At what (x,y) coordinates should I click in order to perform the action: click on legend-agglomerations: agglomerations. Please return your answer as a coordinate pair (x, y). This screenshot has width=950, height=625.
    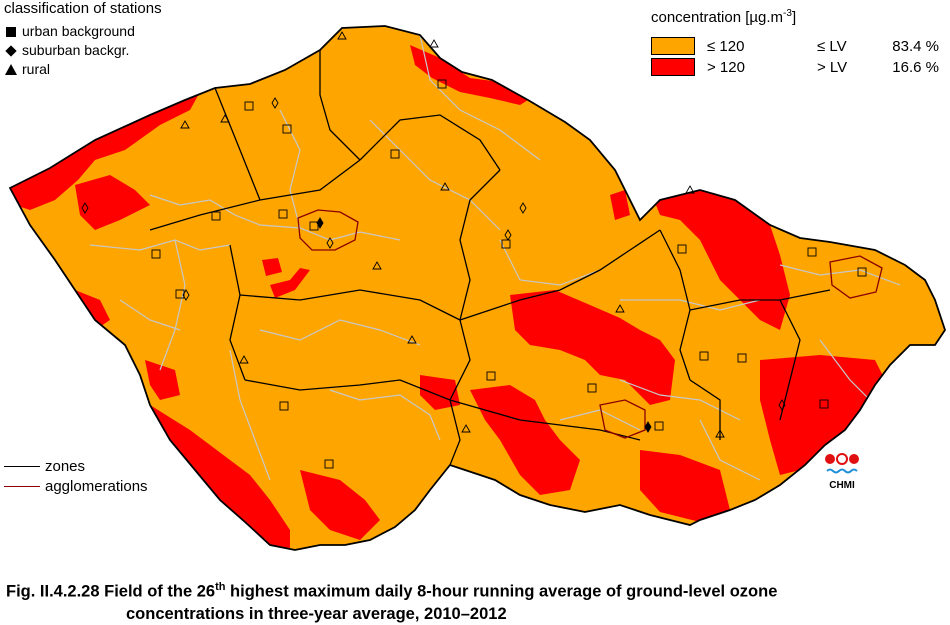
    Looking at the image, I should click on (76, 486).